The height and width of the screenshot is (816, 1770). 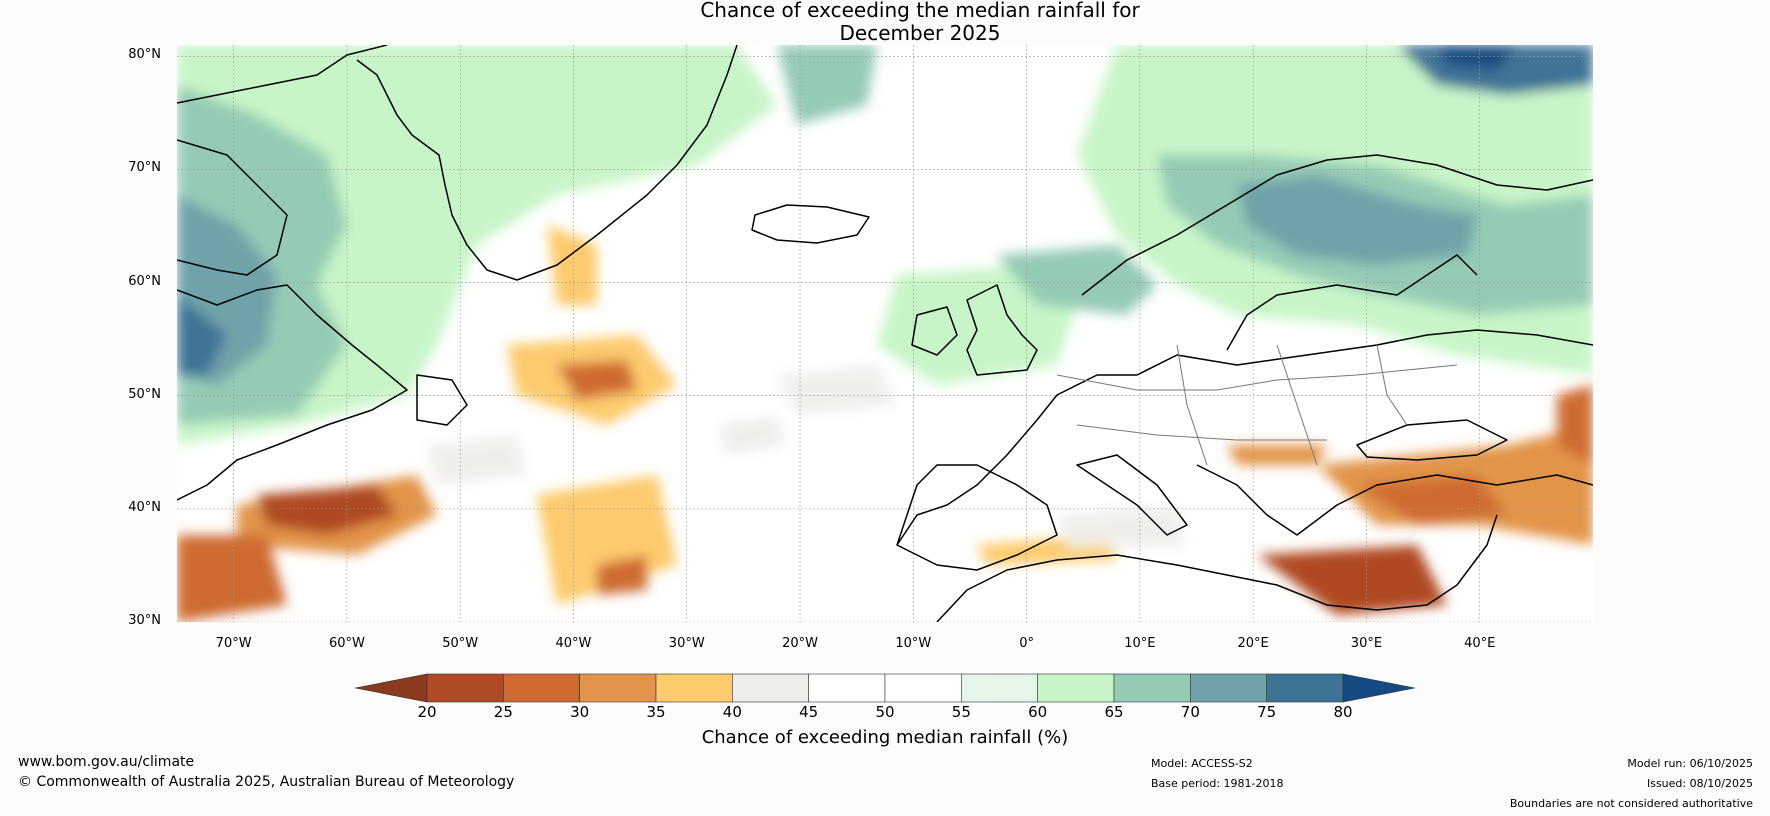 What do you see at coordinates (1432, 440) in the screenshot?
I see `coastline-black-sea` at bounding box center [1432, 440].